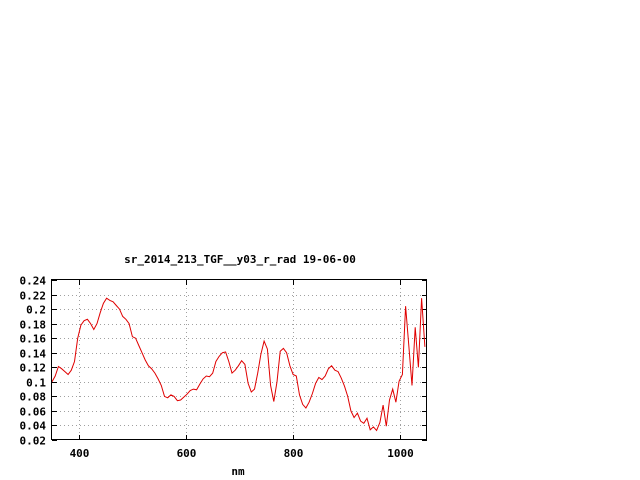  What do you see at coordinates (36, 383) in the screenshot?
I see `y-tick-label: 0.1` at bounding box center [36, 383].